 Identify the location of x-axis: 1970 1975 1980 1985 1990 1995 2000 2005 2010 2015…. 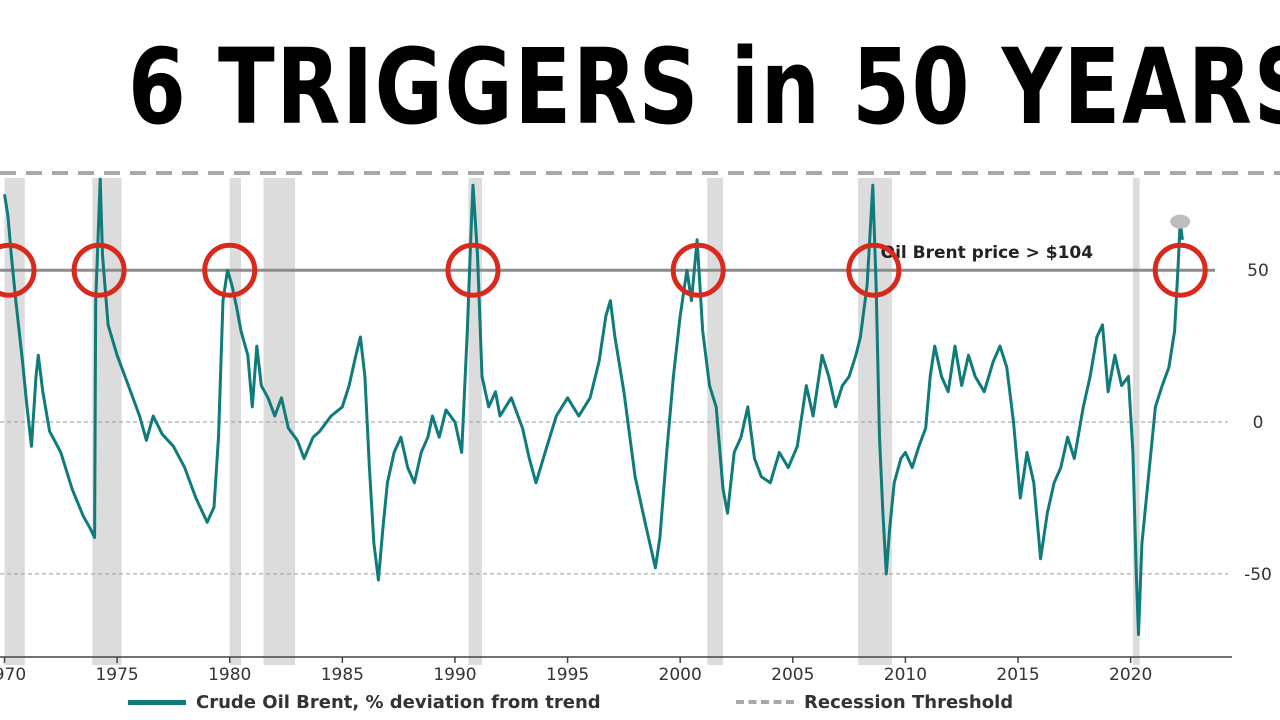
(616, 670).